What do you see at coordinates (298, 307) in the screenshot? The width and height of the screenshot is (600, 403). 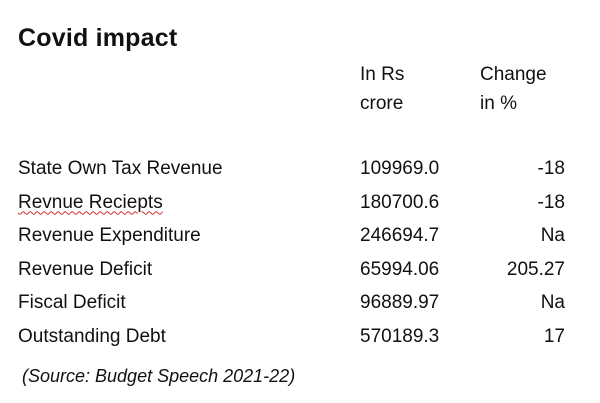 I see `table-row: Fiscal Deficit 96889.97 Na` at bounding box center [298, 307].